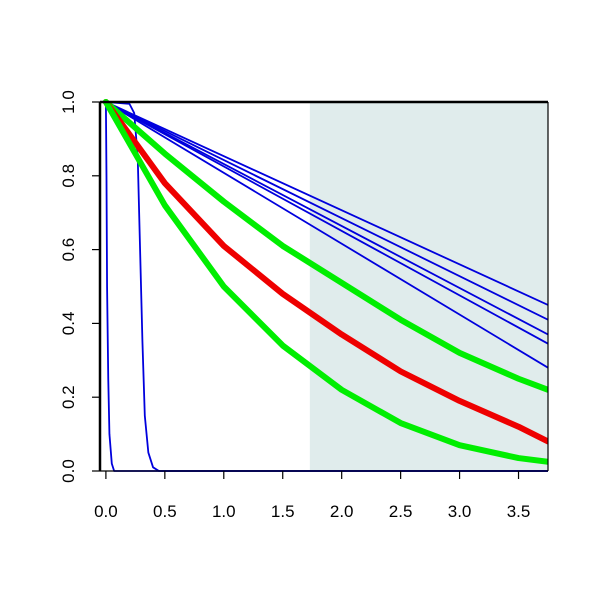  What do you see at coordinates (68, 397) in the screenshot?
I see `y-tick-label: 0.2` at bounding box center [68, 397].